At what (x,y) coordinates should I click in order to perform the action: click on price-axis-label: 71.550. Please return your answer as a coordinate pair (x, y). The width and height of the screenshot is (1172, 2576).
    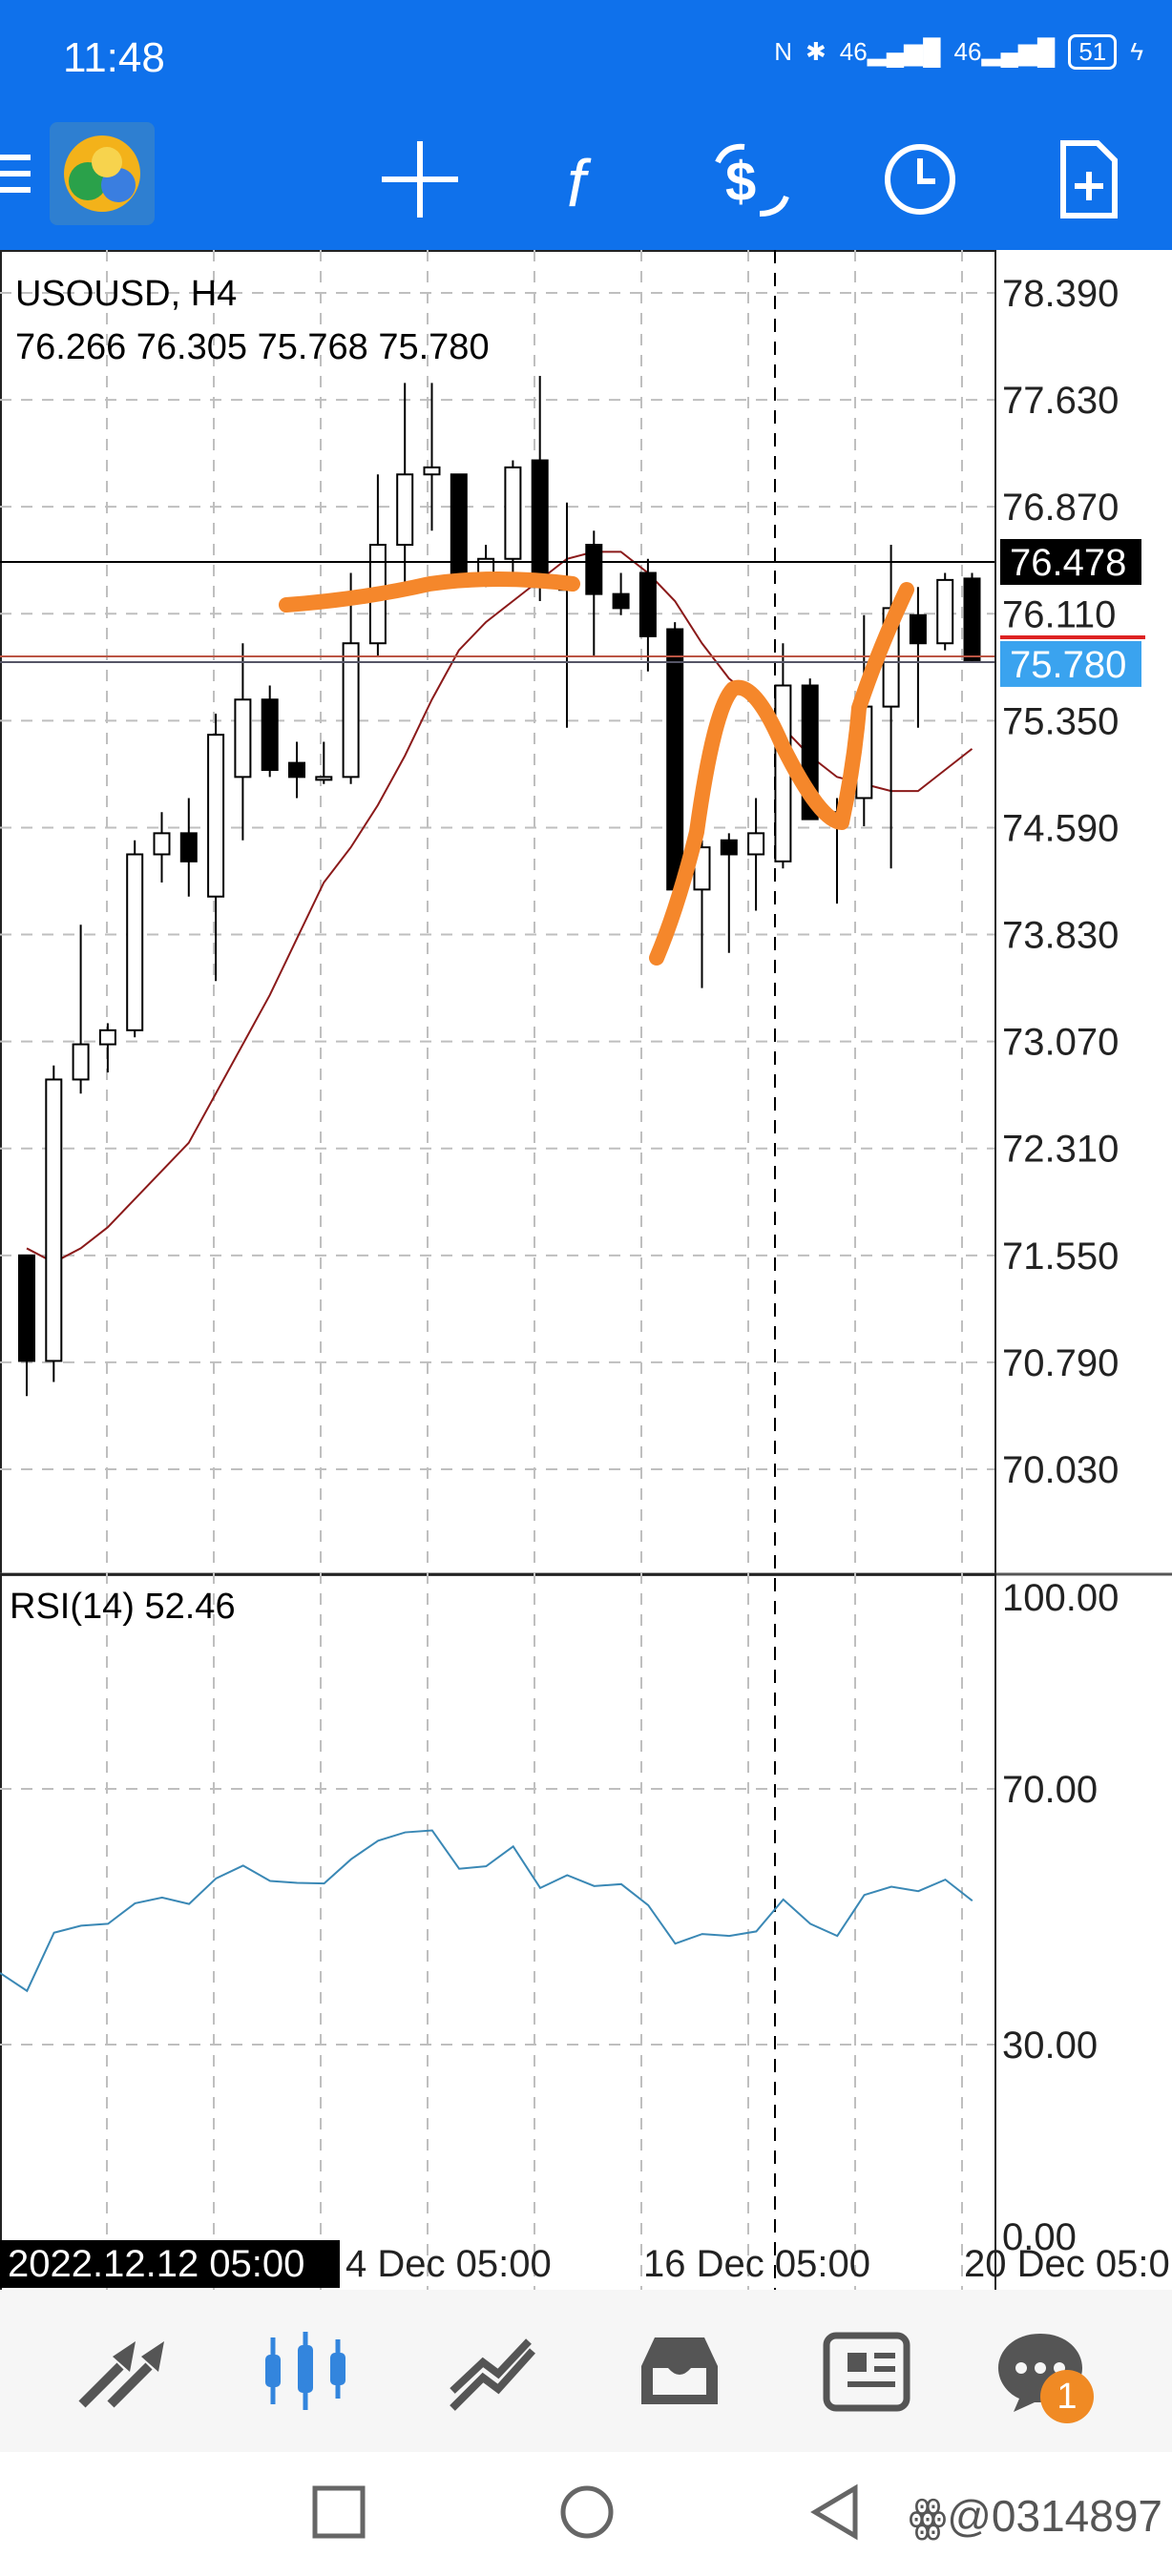
    Looking at the image, I should click on (1061, 1257).